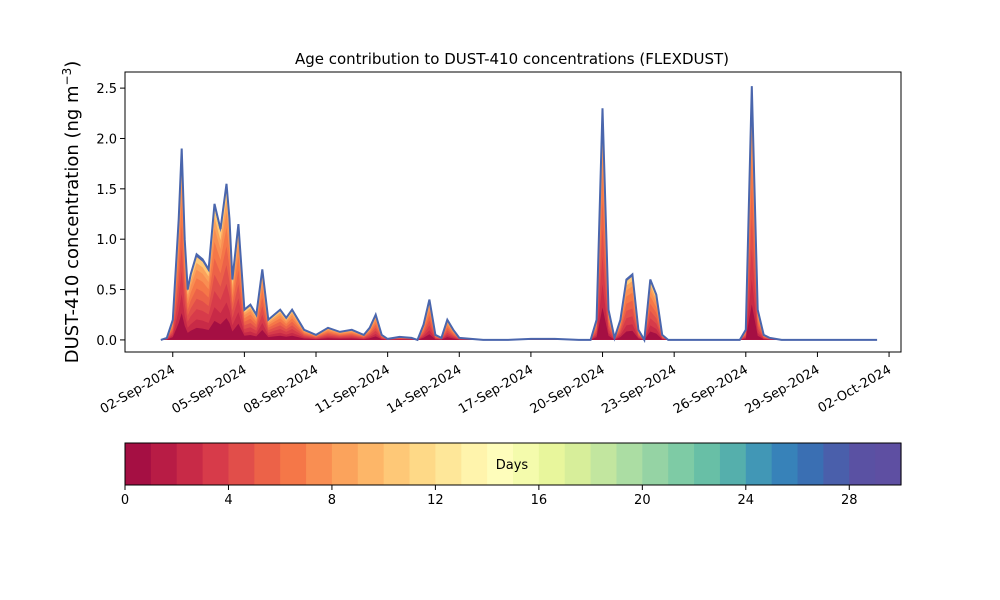 The width and height of the screenshot is (1000, 600). I want to click on x-tick-label: 26-Sep-2024, so click(711, 389).